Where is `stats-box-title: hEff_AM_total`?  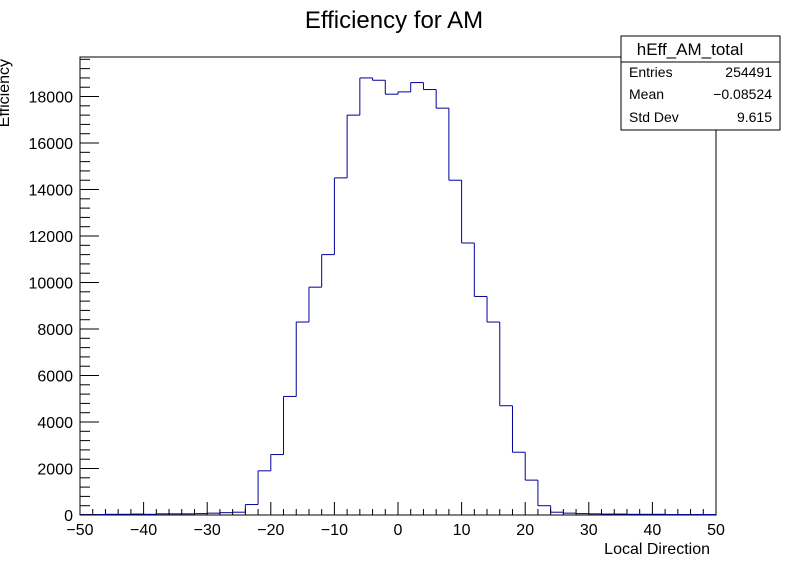 stats-box-title: hEff_AM_total is located at coordinates (690, 49).